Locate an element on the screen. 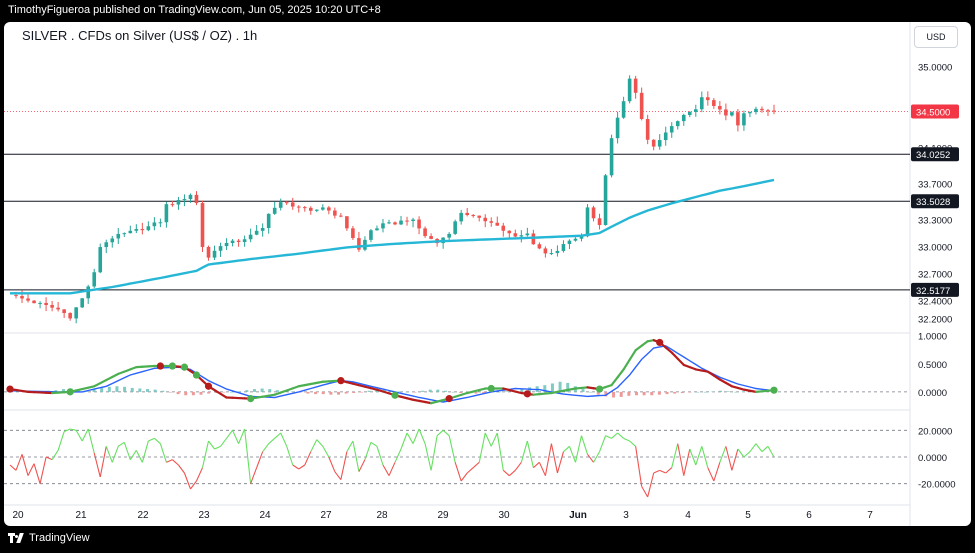  time-axis-label: 28 is located at coordinates (382, 515).